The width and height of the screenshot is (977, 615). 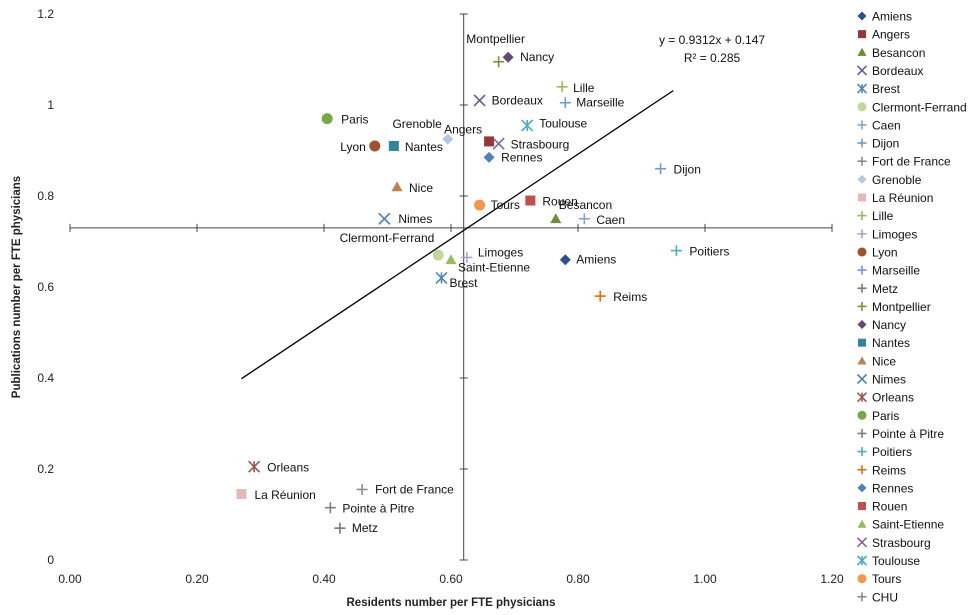 I want to click on point-label: Toulouse, so click(x=563, y=123).